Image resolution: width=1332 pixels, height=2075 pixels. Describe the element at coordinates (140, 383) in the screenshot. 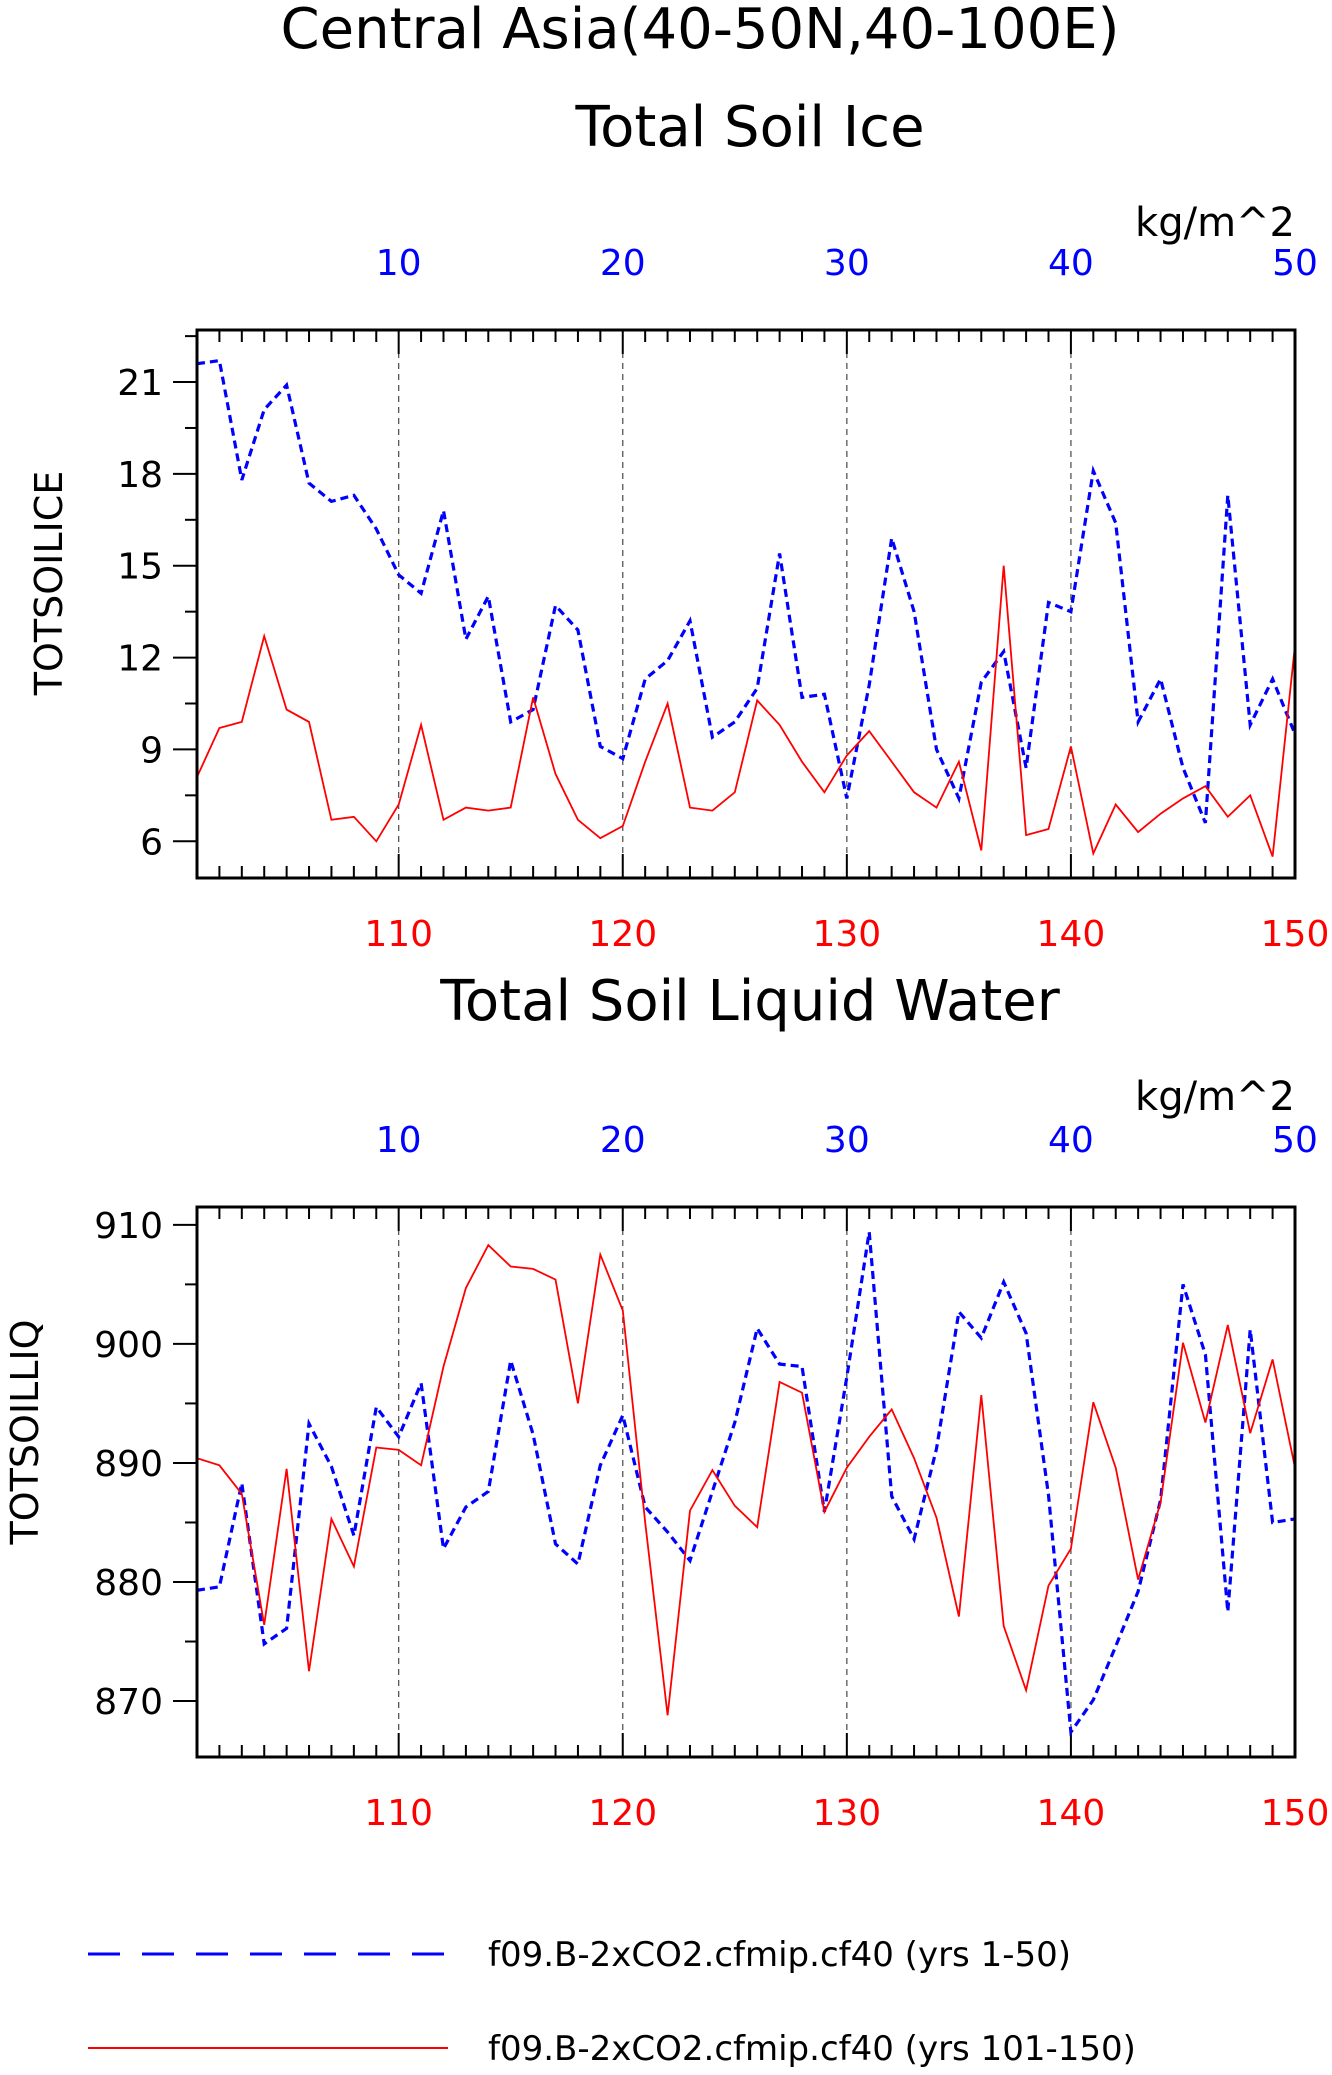

I see `y-tick-label: 21` at that location.